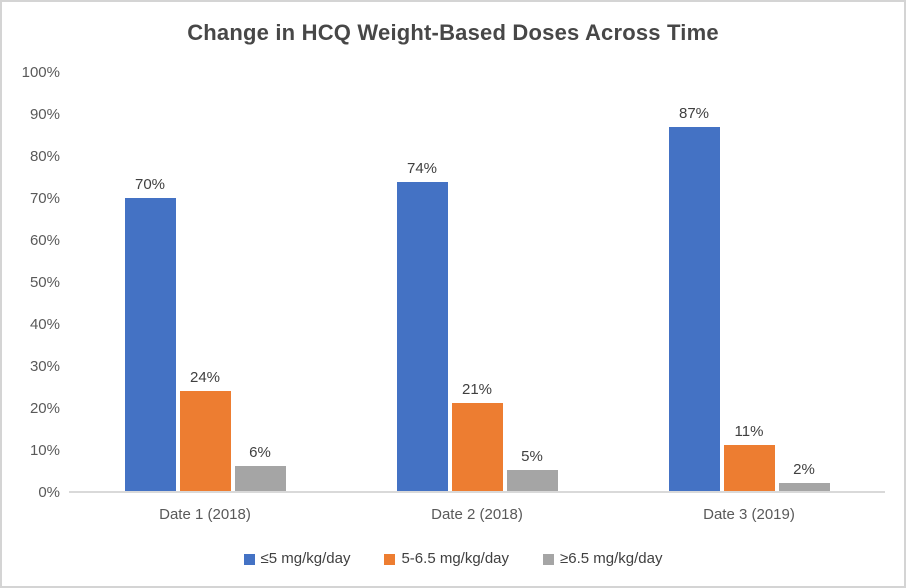 The image size is (906, 588). Describe the element at coordinates (694, 298) in the screenshot. I see `bar: 87%` at that location.